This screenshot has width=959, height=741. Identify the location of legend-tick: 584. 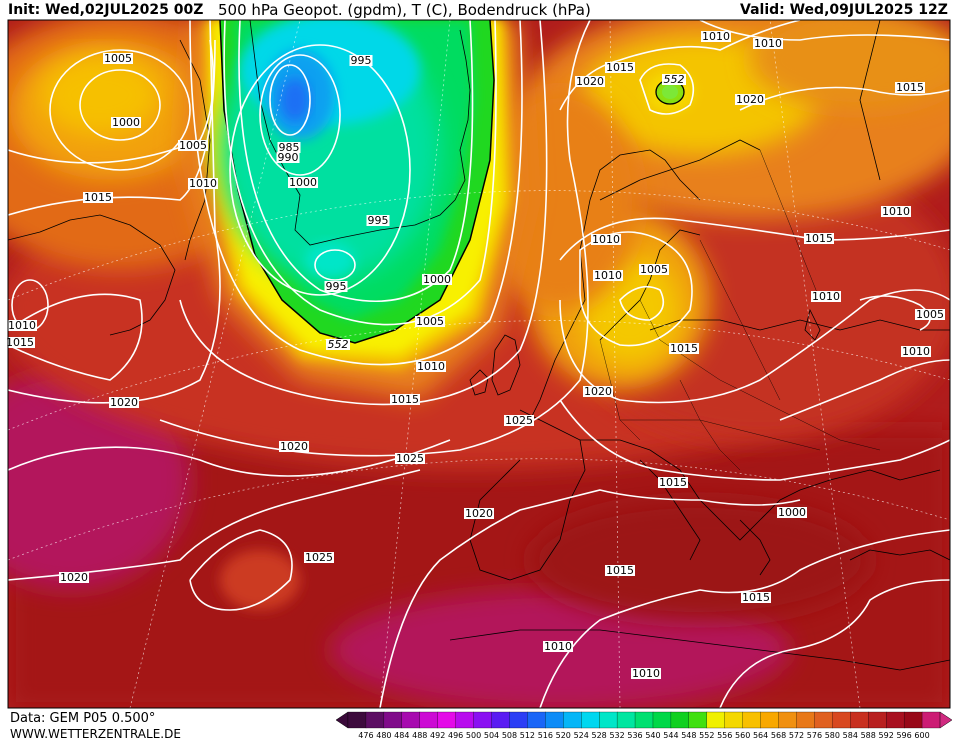
(850, 735).